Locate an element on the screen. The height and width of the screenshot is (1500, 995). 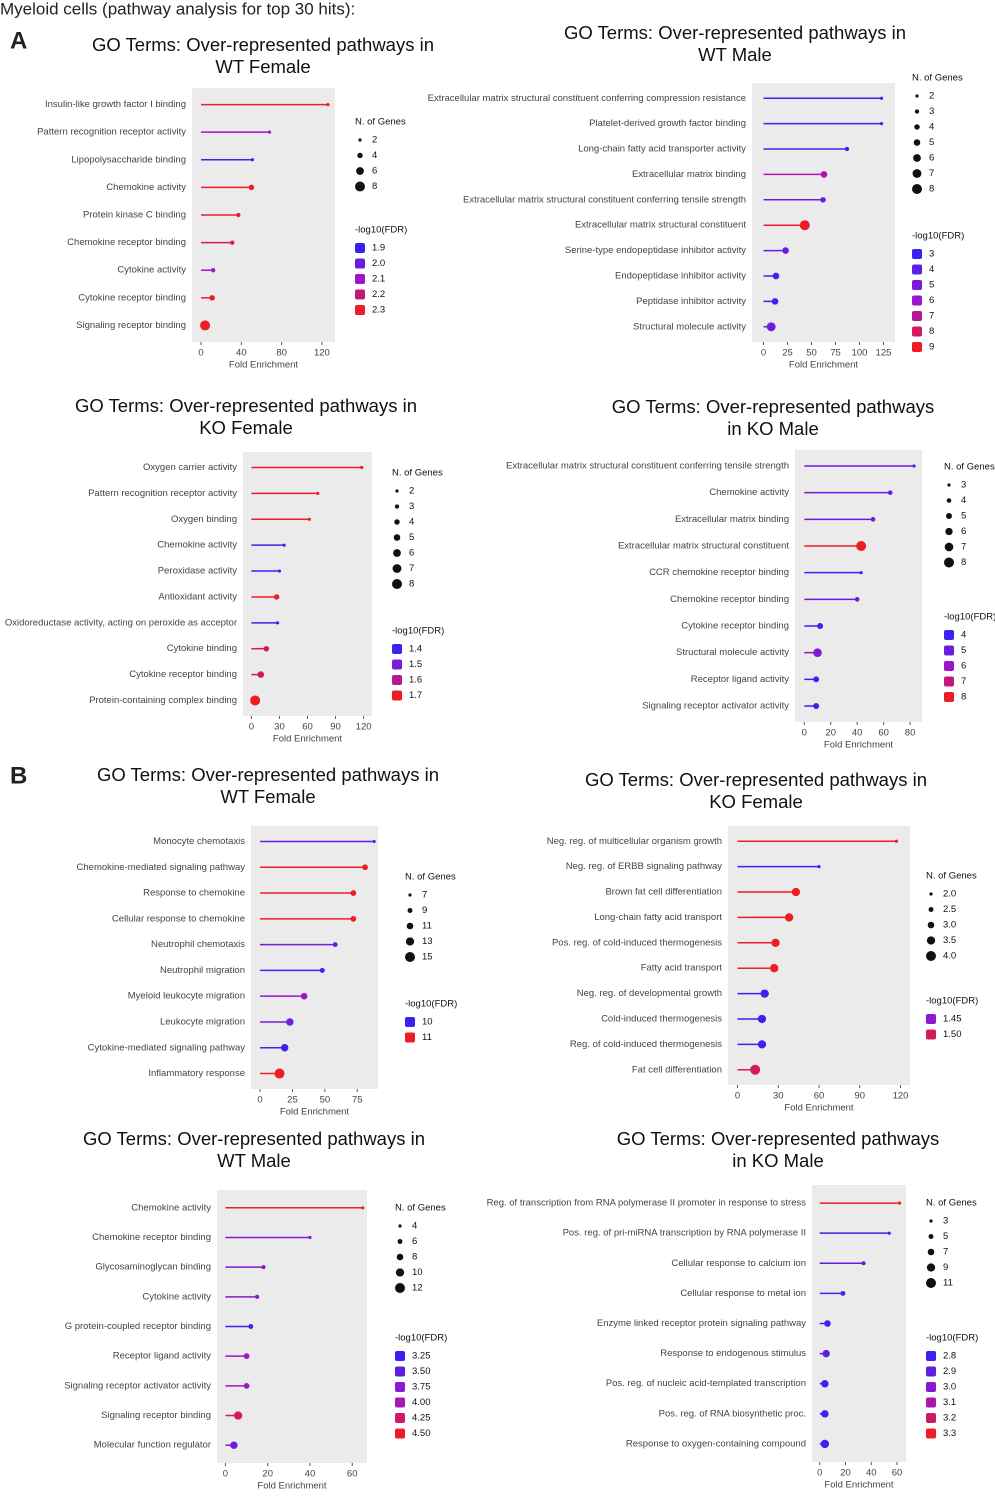
category-label: Glycosaminoglycan binding is located at coordinates (153, 1267).